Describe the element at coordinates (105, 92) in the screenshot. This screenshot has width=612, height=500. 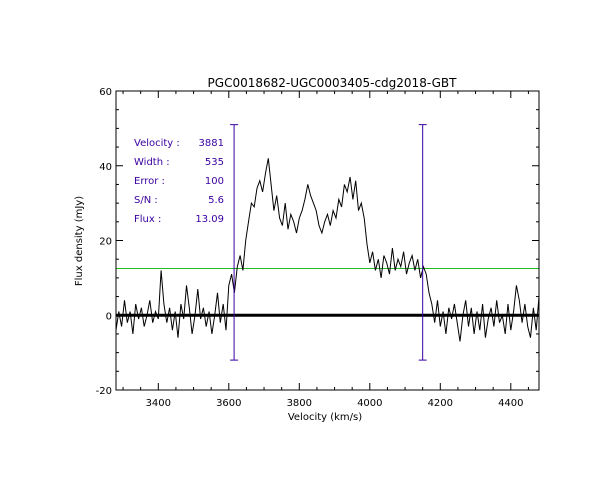
I see `y-tick-label: 60` at that location.